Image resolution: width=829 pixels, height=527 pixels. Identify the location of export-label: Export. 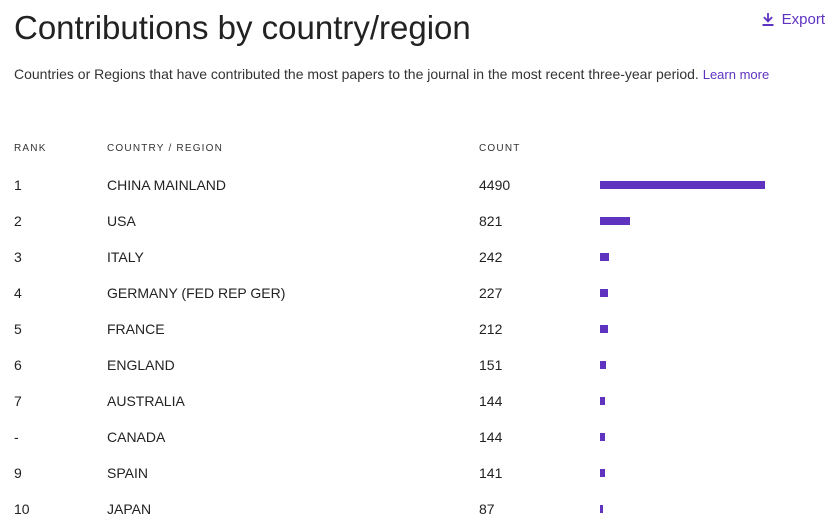
(803, 19).